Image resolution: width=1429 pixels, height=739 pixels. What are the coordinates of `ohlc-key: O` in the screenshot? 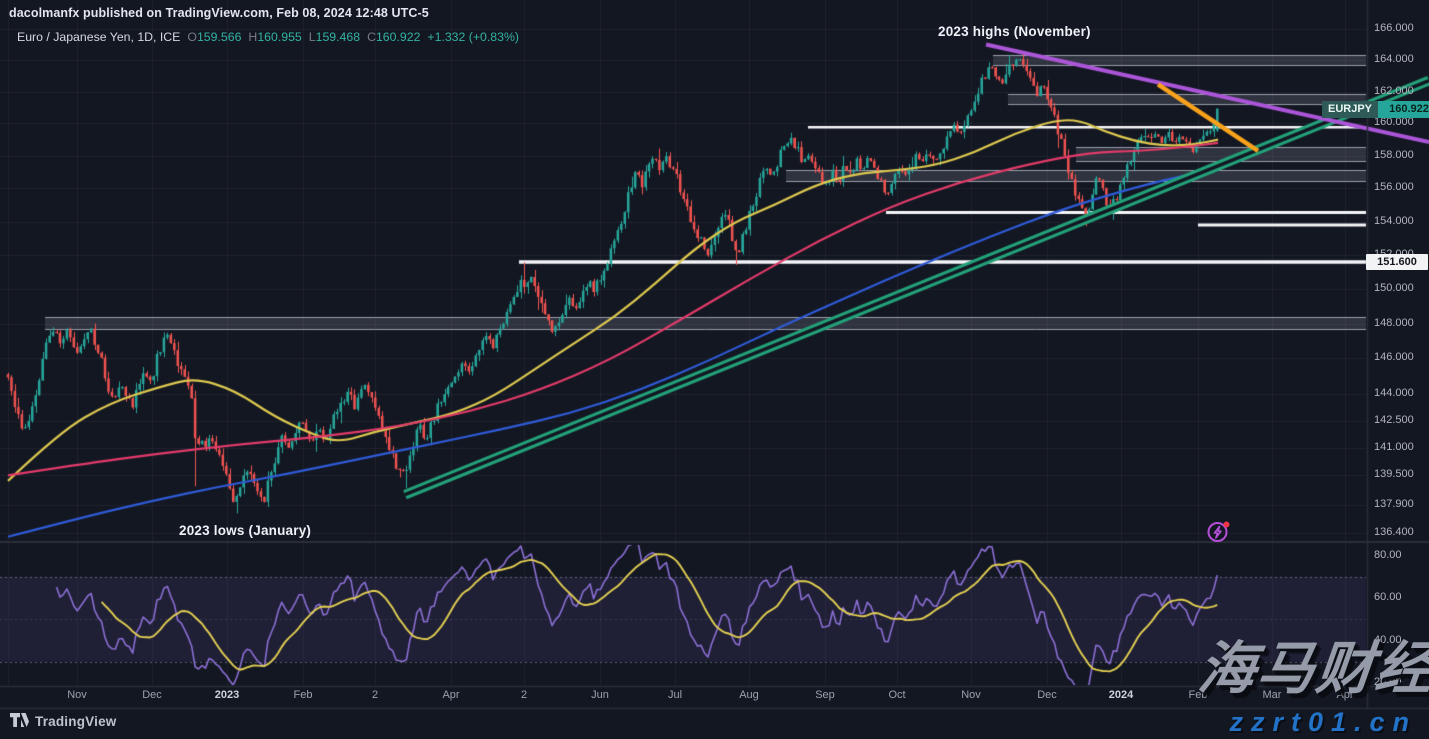 It's located at (192, 37).